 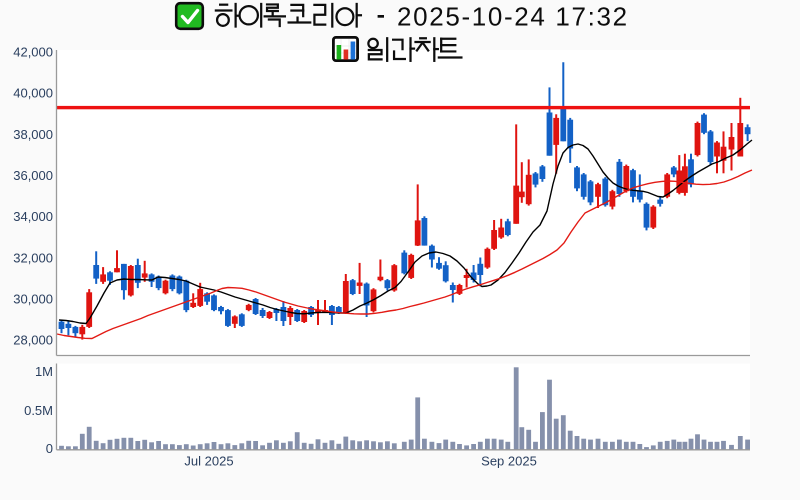 I want to click on svg-text: 28,000, so click(x=33, y=340).